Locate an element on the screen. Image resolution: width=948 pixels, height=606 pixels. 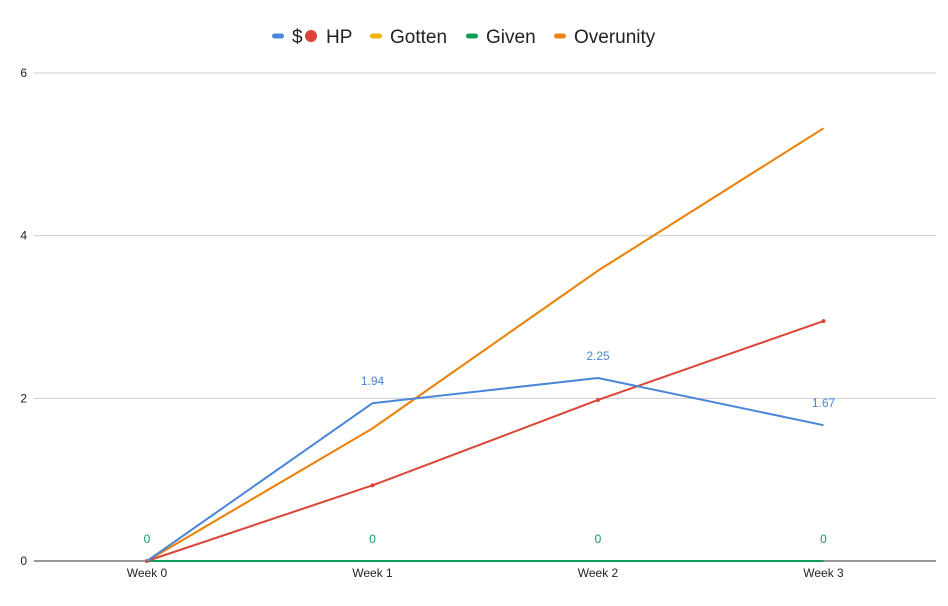
data-label: 1.67 is located at coordinates (824, 403).